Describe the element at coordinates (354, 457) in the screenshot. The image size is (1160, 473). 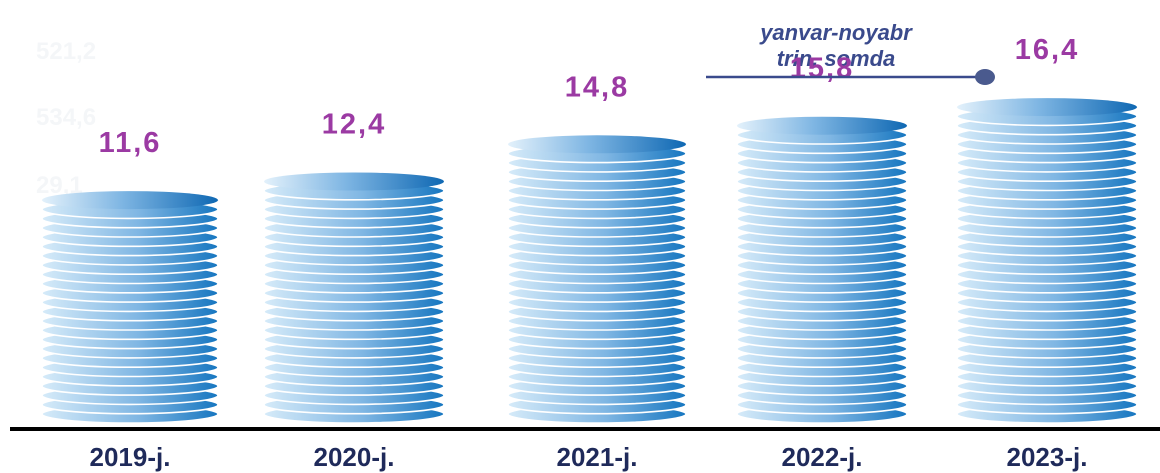
I see `category-label: 2020-j.` at that location.